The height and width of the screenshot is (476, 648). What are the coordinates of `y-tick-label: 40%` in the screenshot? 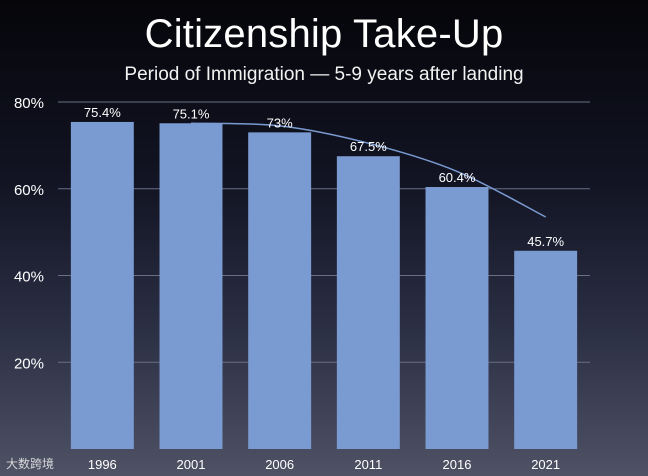 It's located at (29, 277).